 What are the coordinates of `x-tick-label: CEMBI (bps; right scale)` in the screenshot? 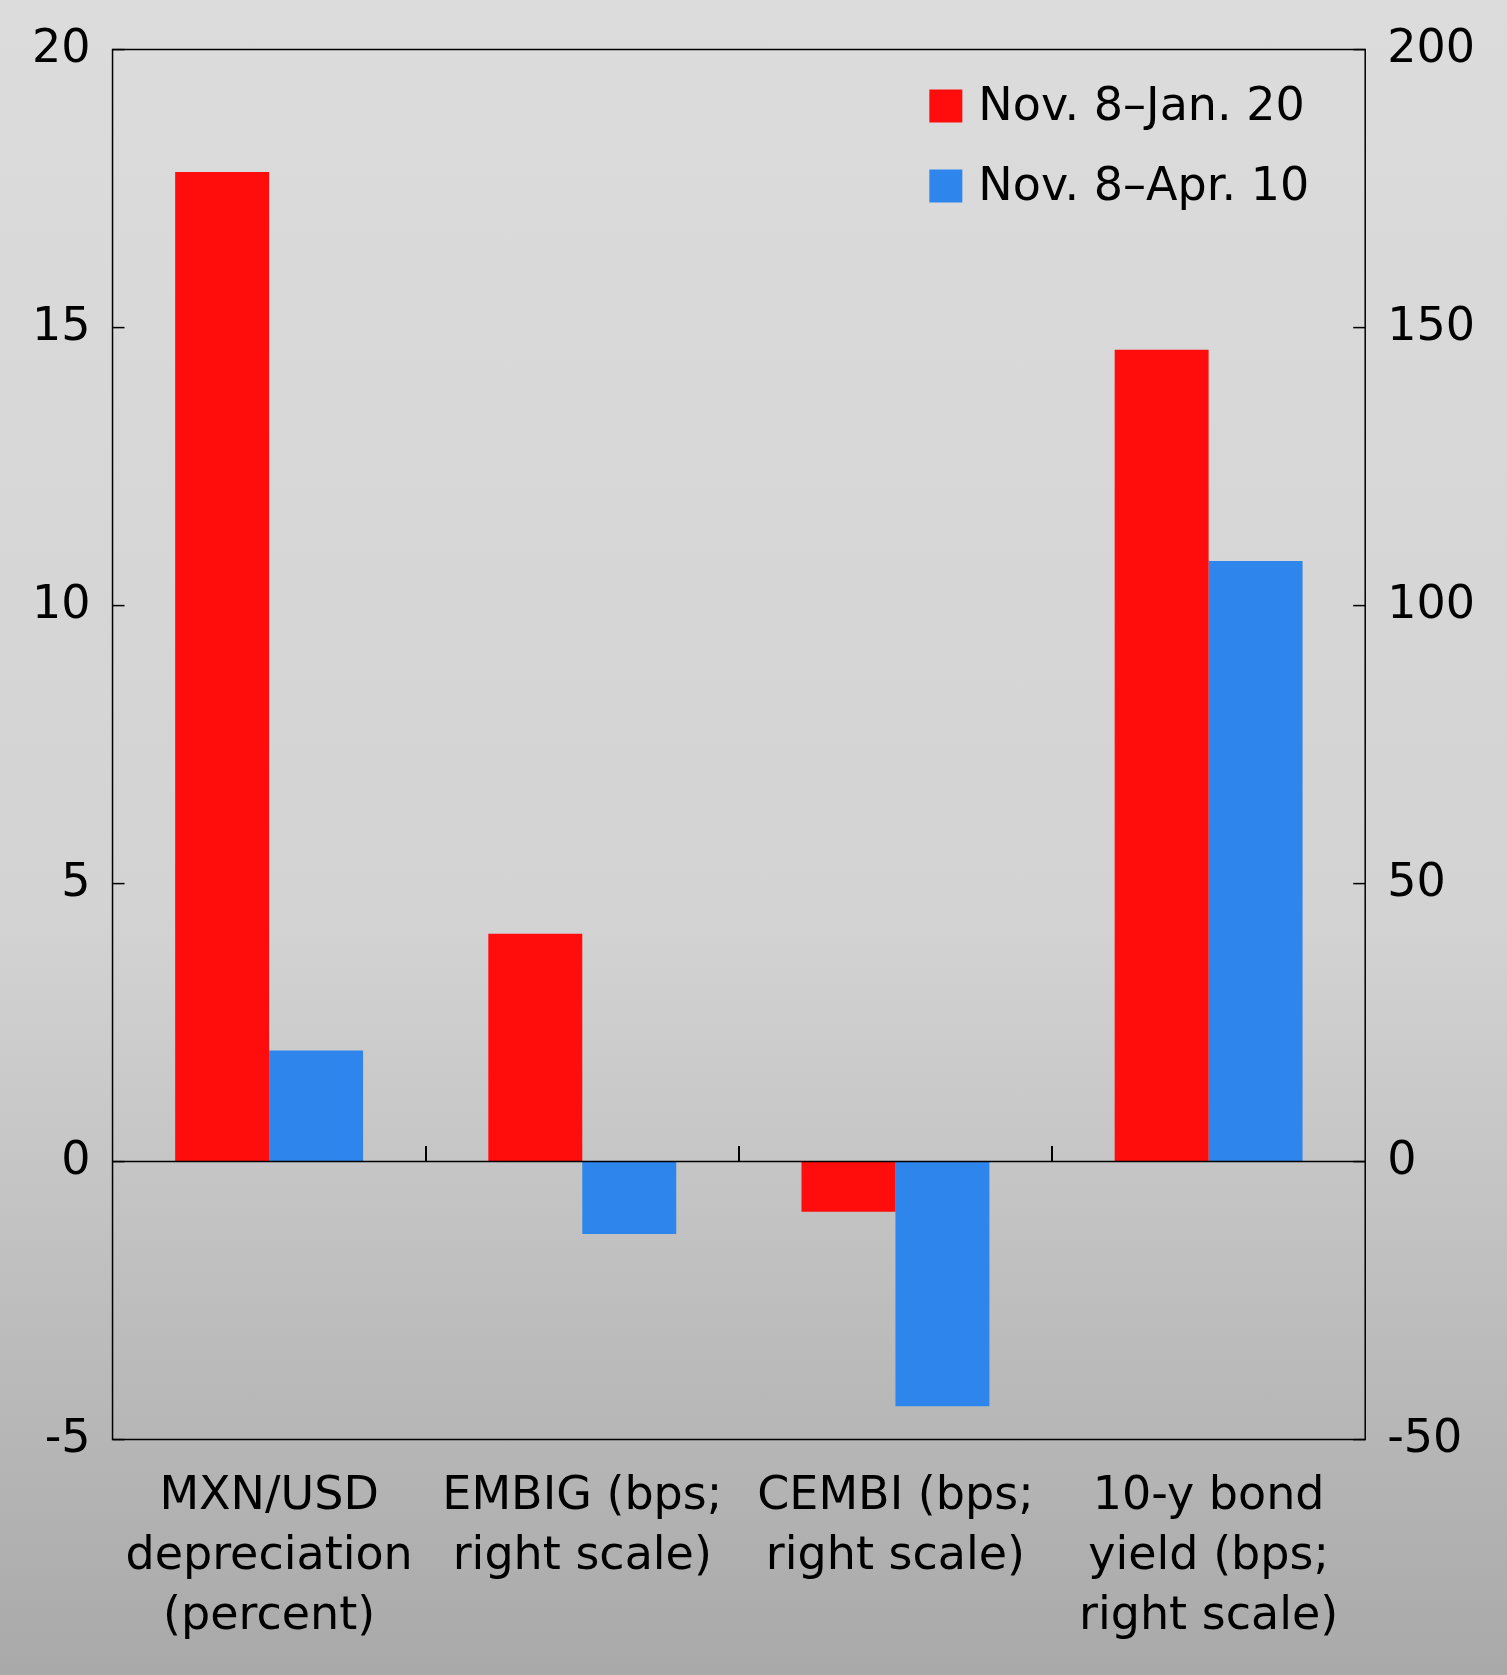 It's located at (895, 1523).